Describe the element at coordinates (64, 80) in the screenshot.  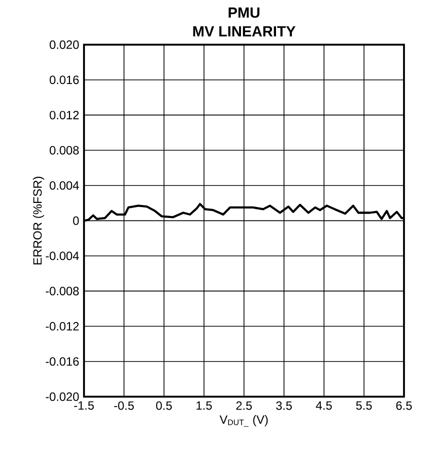
I see `y-tick-label: 0.016` at that location.